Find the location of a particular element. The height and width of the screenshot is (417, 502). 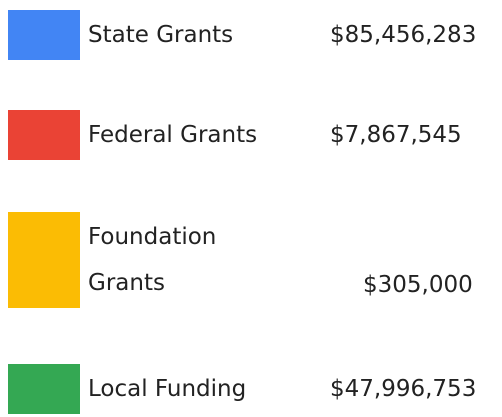

item-label: State Grants is located at coordinates (161, 35).